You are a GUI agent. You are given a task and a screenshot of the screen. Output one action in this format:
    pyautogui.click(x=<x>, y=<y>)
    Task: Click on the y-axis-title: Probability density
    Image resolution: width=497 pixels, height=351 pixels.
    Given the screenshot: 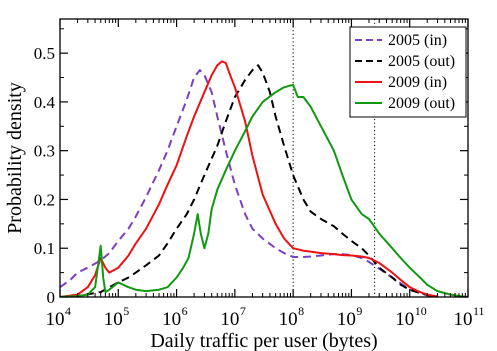 What is the action you would take?
    pyautogui.click(x=15, y=158)
    